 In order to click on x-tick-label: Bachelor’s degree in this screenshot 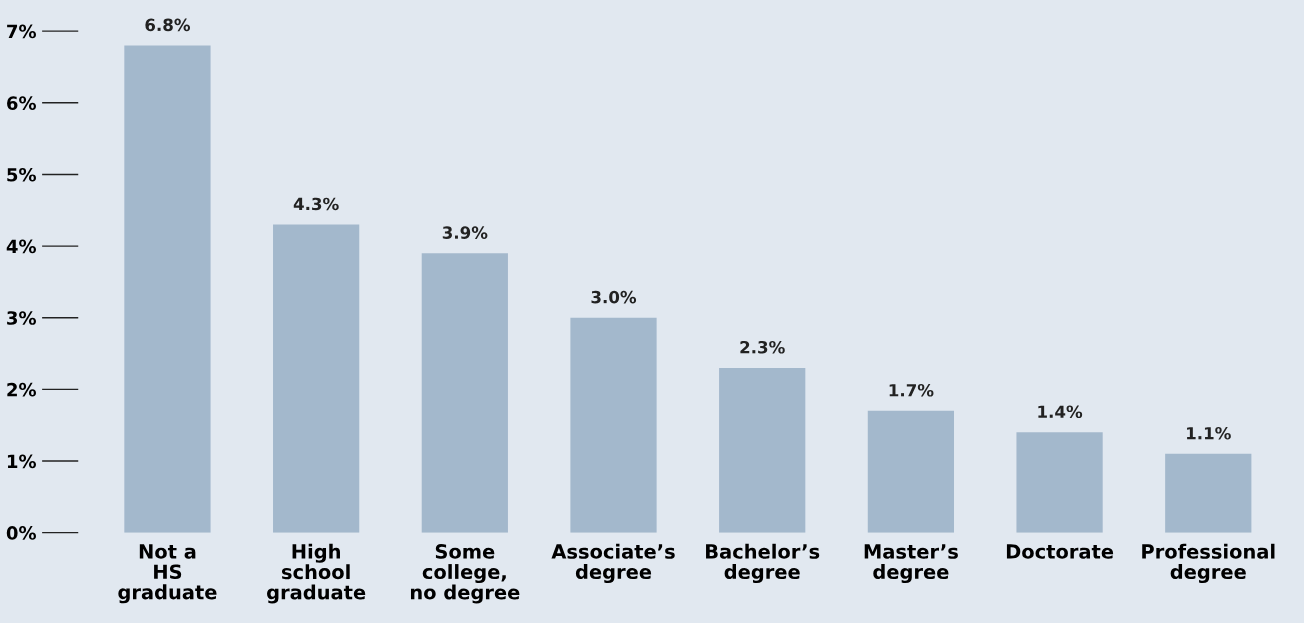, I will do `click(763, 563)`.